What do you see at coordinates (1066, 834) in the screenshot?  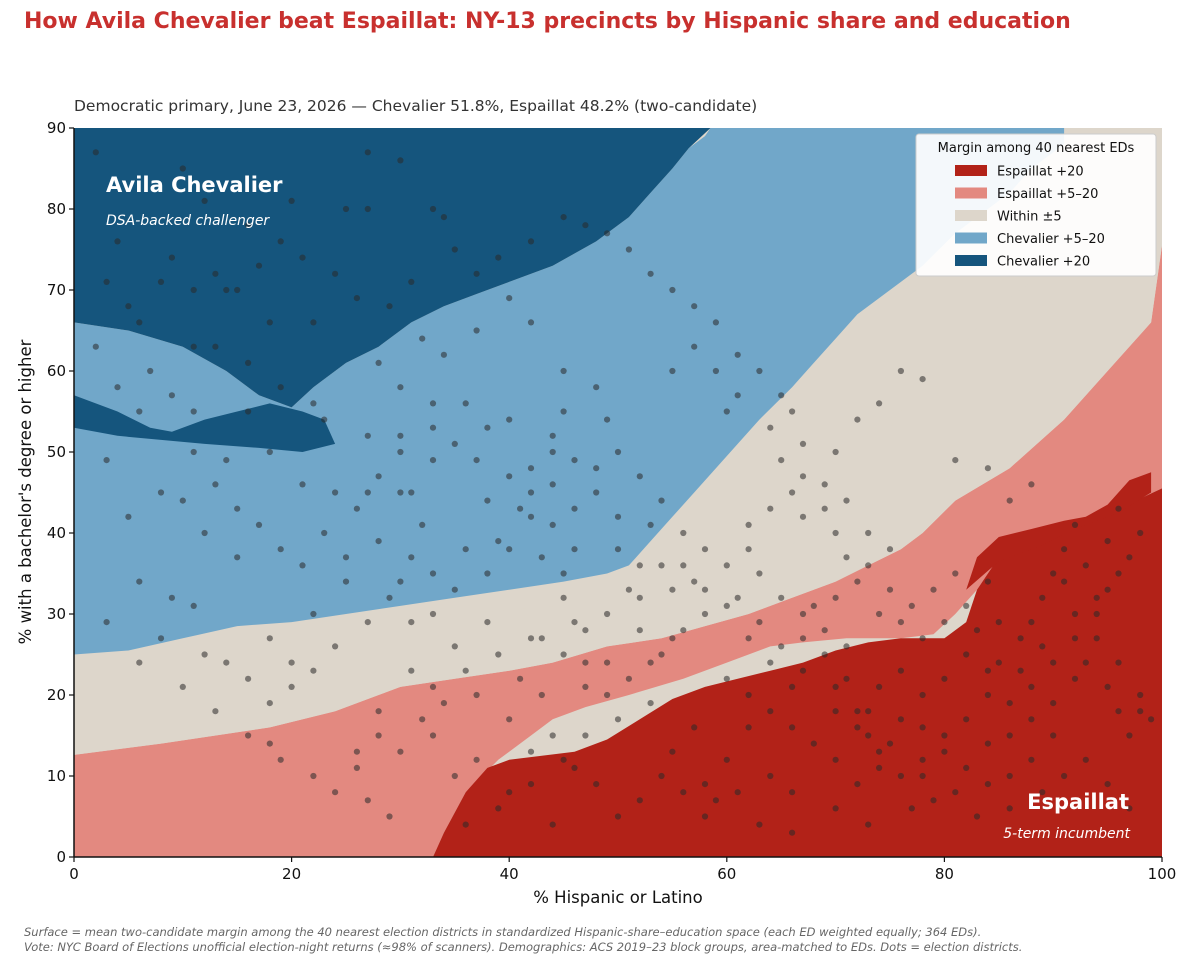 I see `annotation-espaillat-desc: 5-term incumbent` at bounding box center [1066, 834].